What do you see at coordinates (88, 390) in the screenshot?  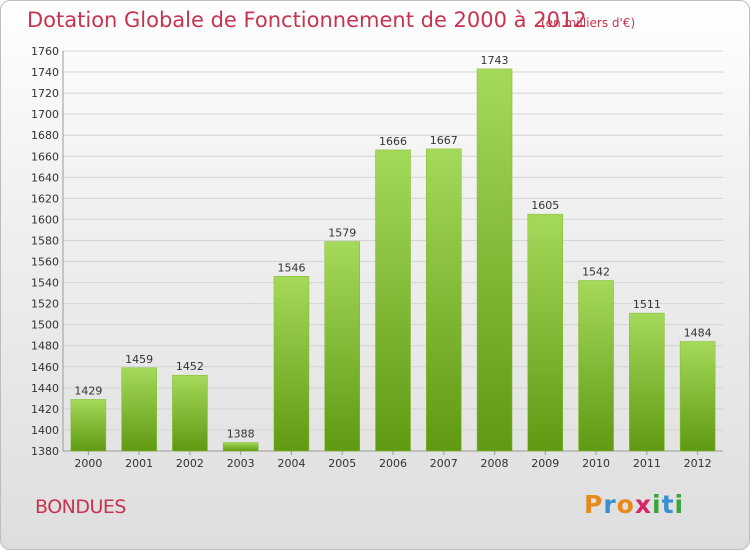 I see `bar-value-label: 1429` at bounding box center [88, 390].